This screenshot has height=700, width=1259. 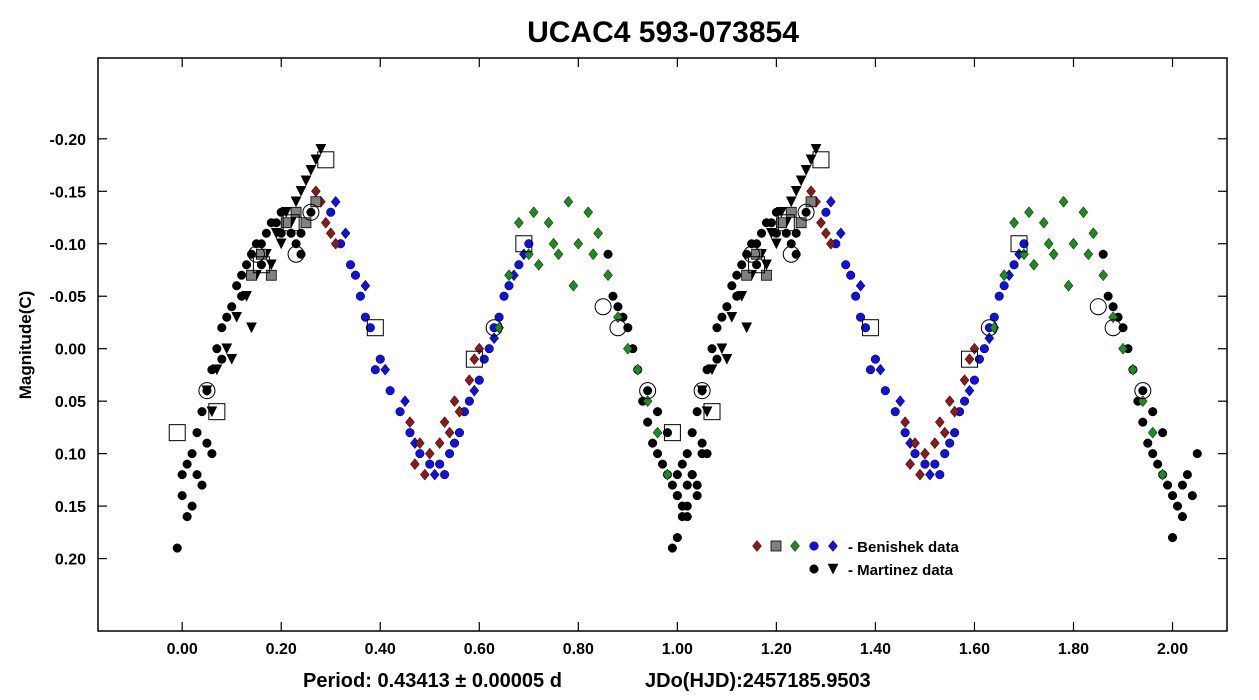 I want to click on y-tick-label: -0.10, so click(x=68, y=245).